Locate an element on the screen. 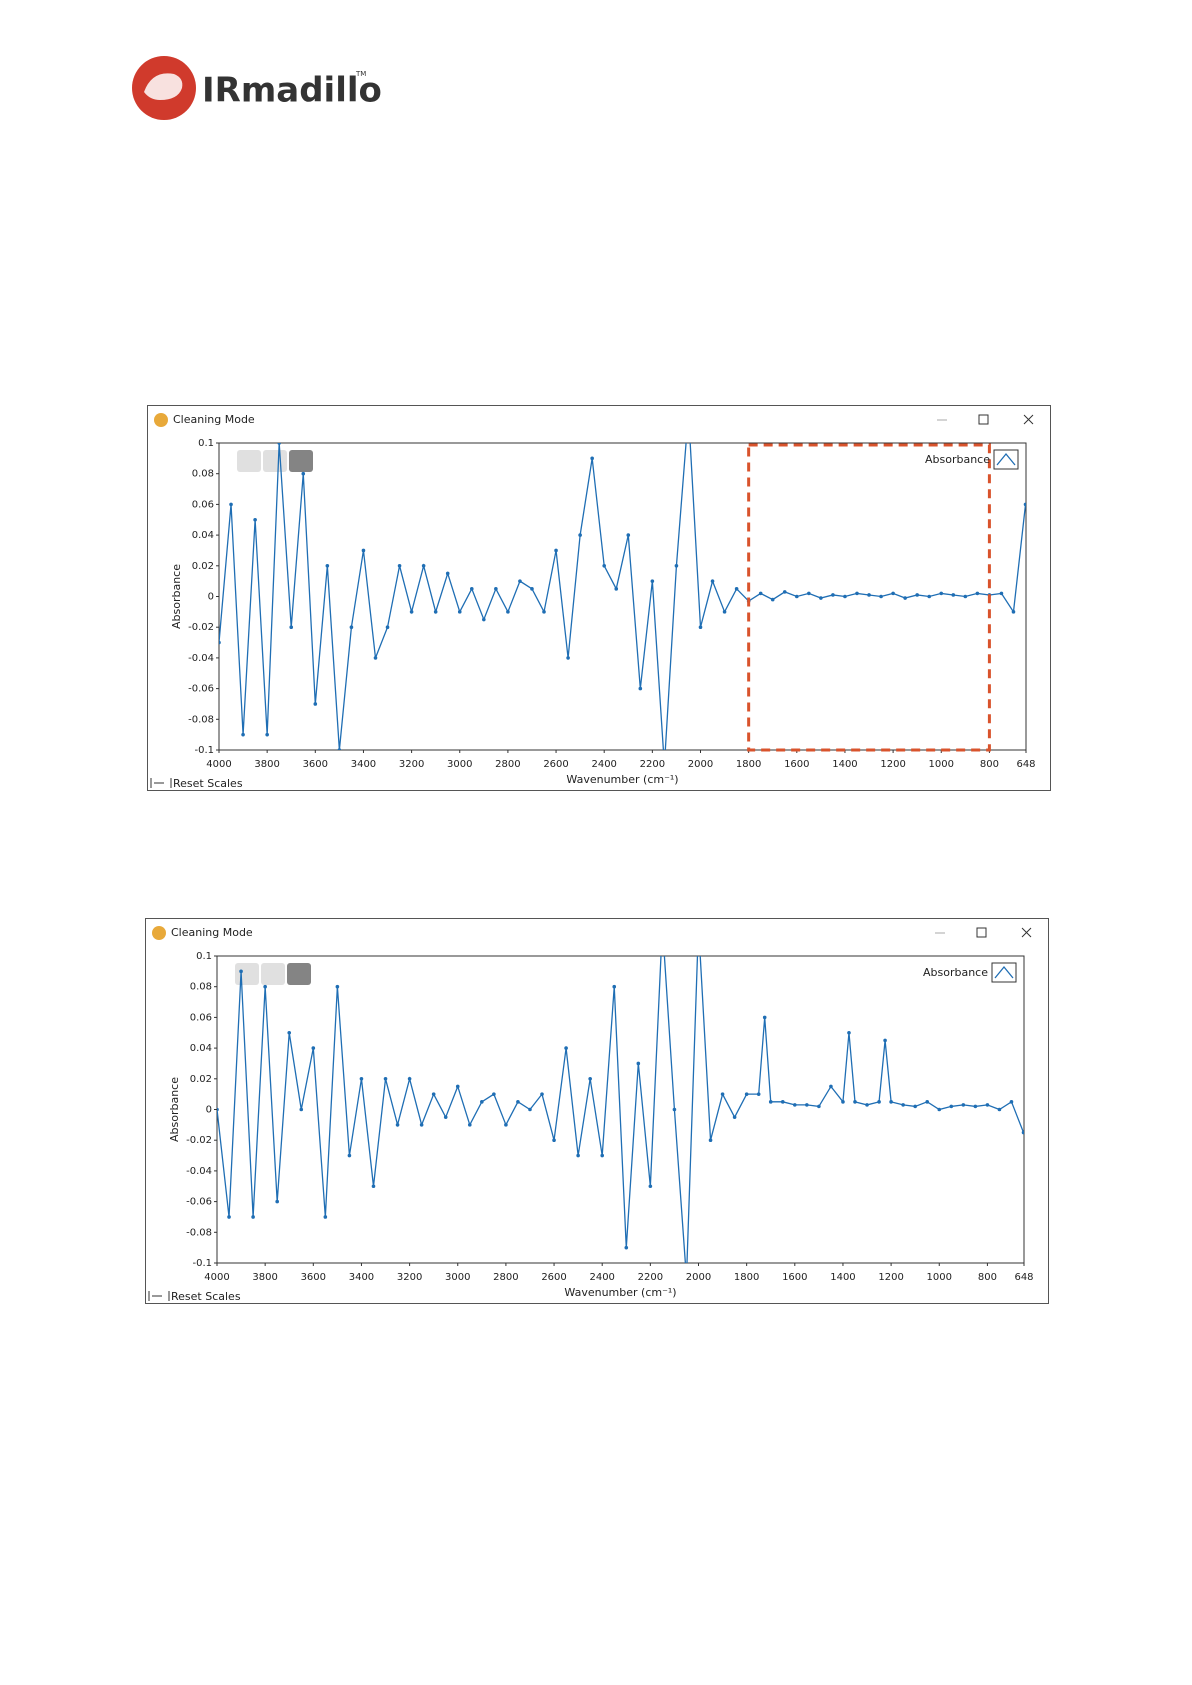 Image resolution: width=1192 pixels, height=1685 pixels. x-tick-label: 1200 is located at coordinates (892, 764).